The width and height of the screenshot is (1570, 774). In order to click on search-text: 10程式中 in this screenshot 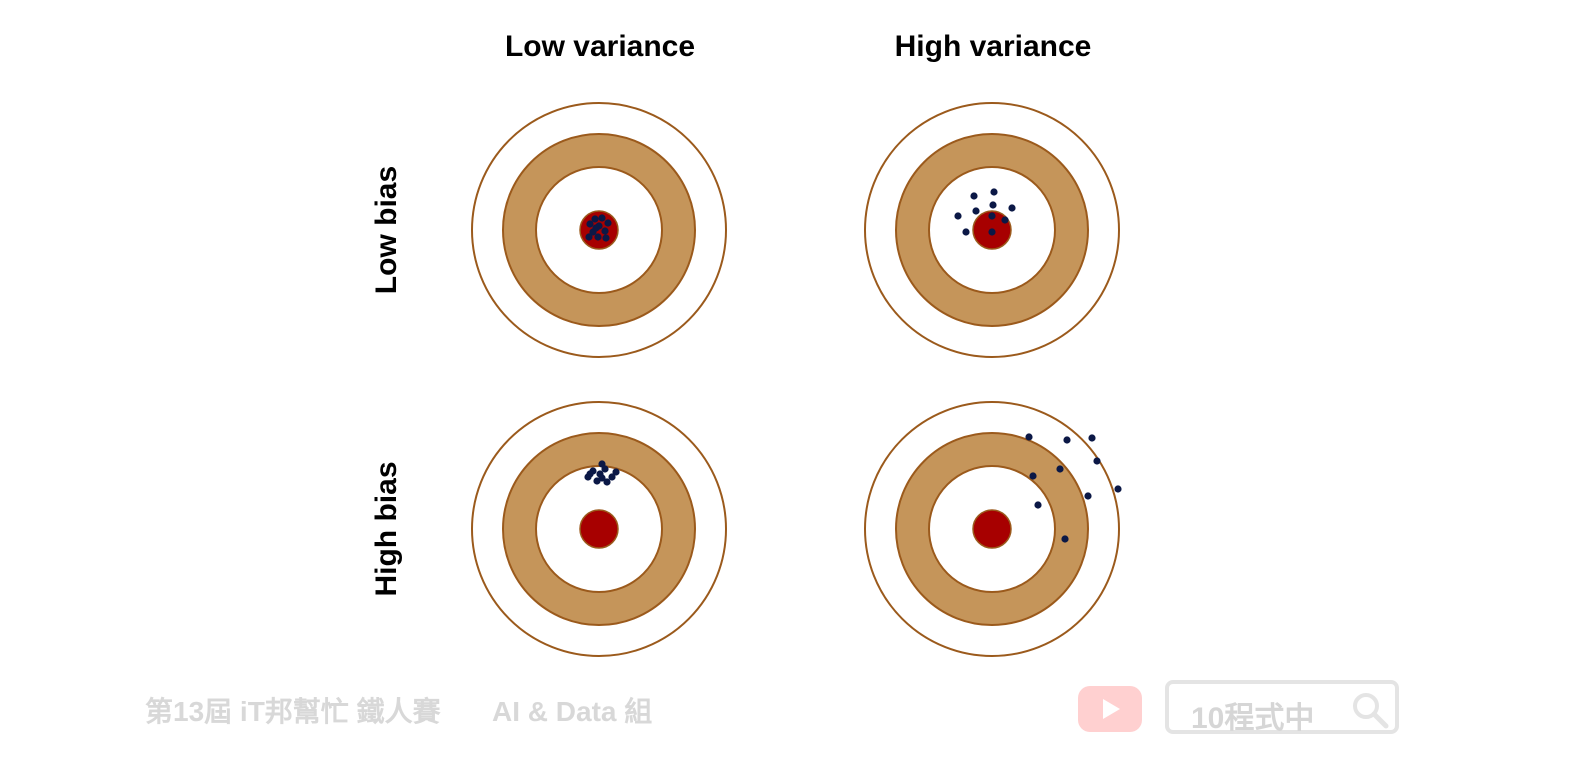, I will do `click(1253, 718)`.